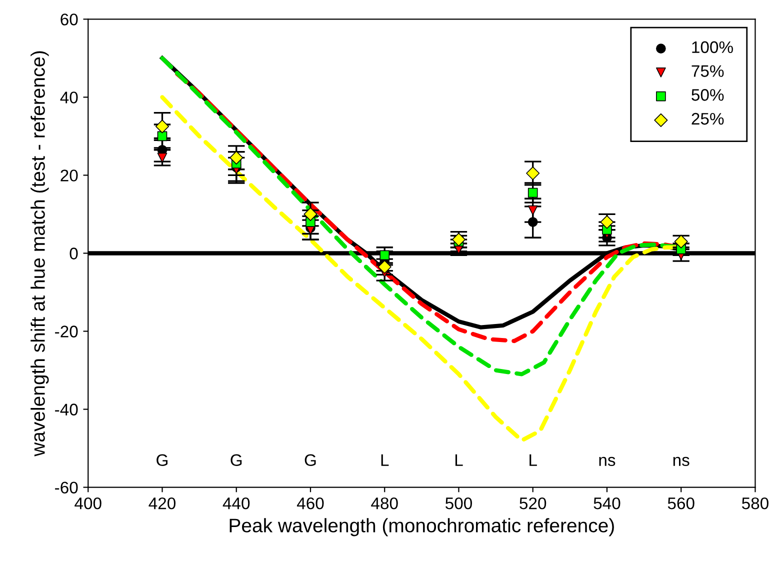 This screenshot has width=773, height=564. What do you see at coordinates (236, 503) in the screenshot?
I see `x-tick-label: 440` at bounding box center [236, 503].